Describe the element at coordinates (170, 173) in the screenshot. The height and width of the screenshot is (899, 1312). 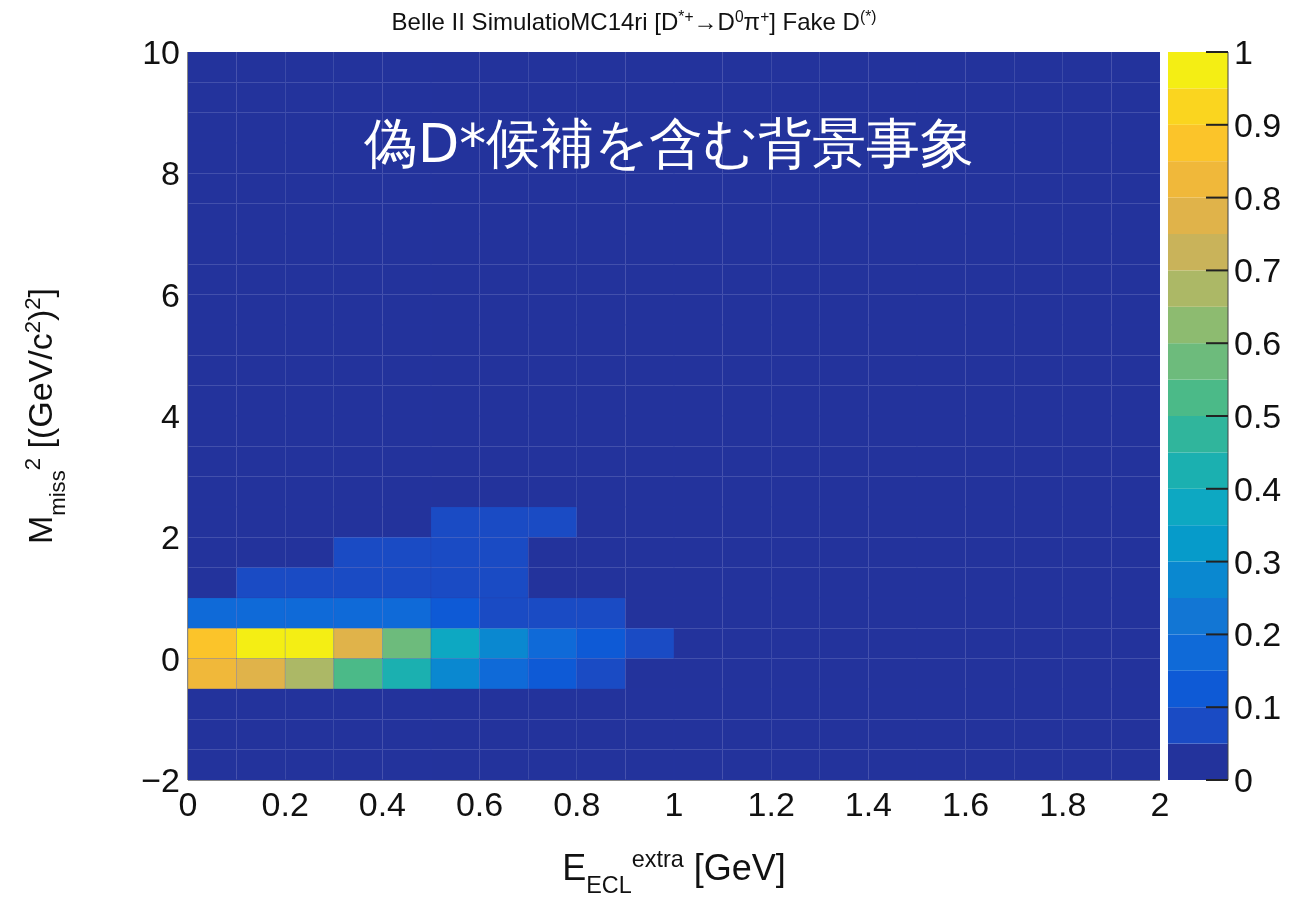
I see `y-tick-label: 8` at that location.